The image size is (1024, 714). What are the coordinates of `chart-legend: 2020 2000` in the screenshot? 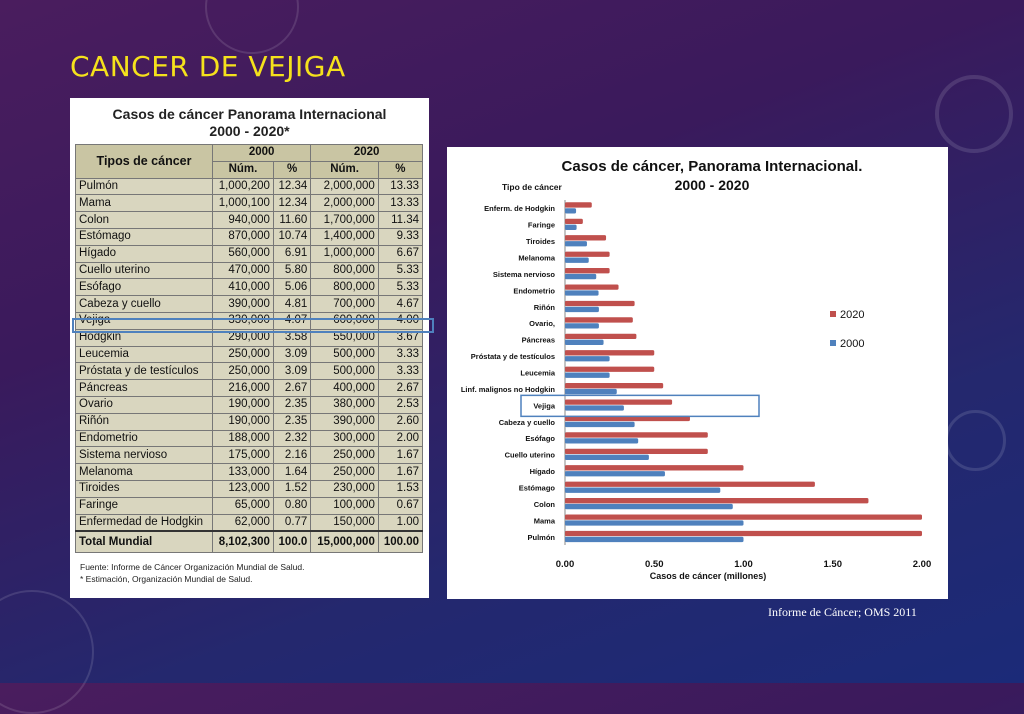 It's located at (847, 329).